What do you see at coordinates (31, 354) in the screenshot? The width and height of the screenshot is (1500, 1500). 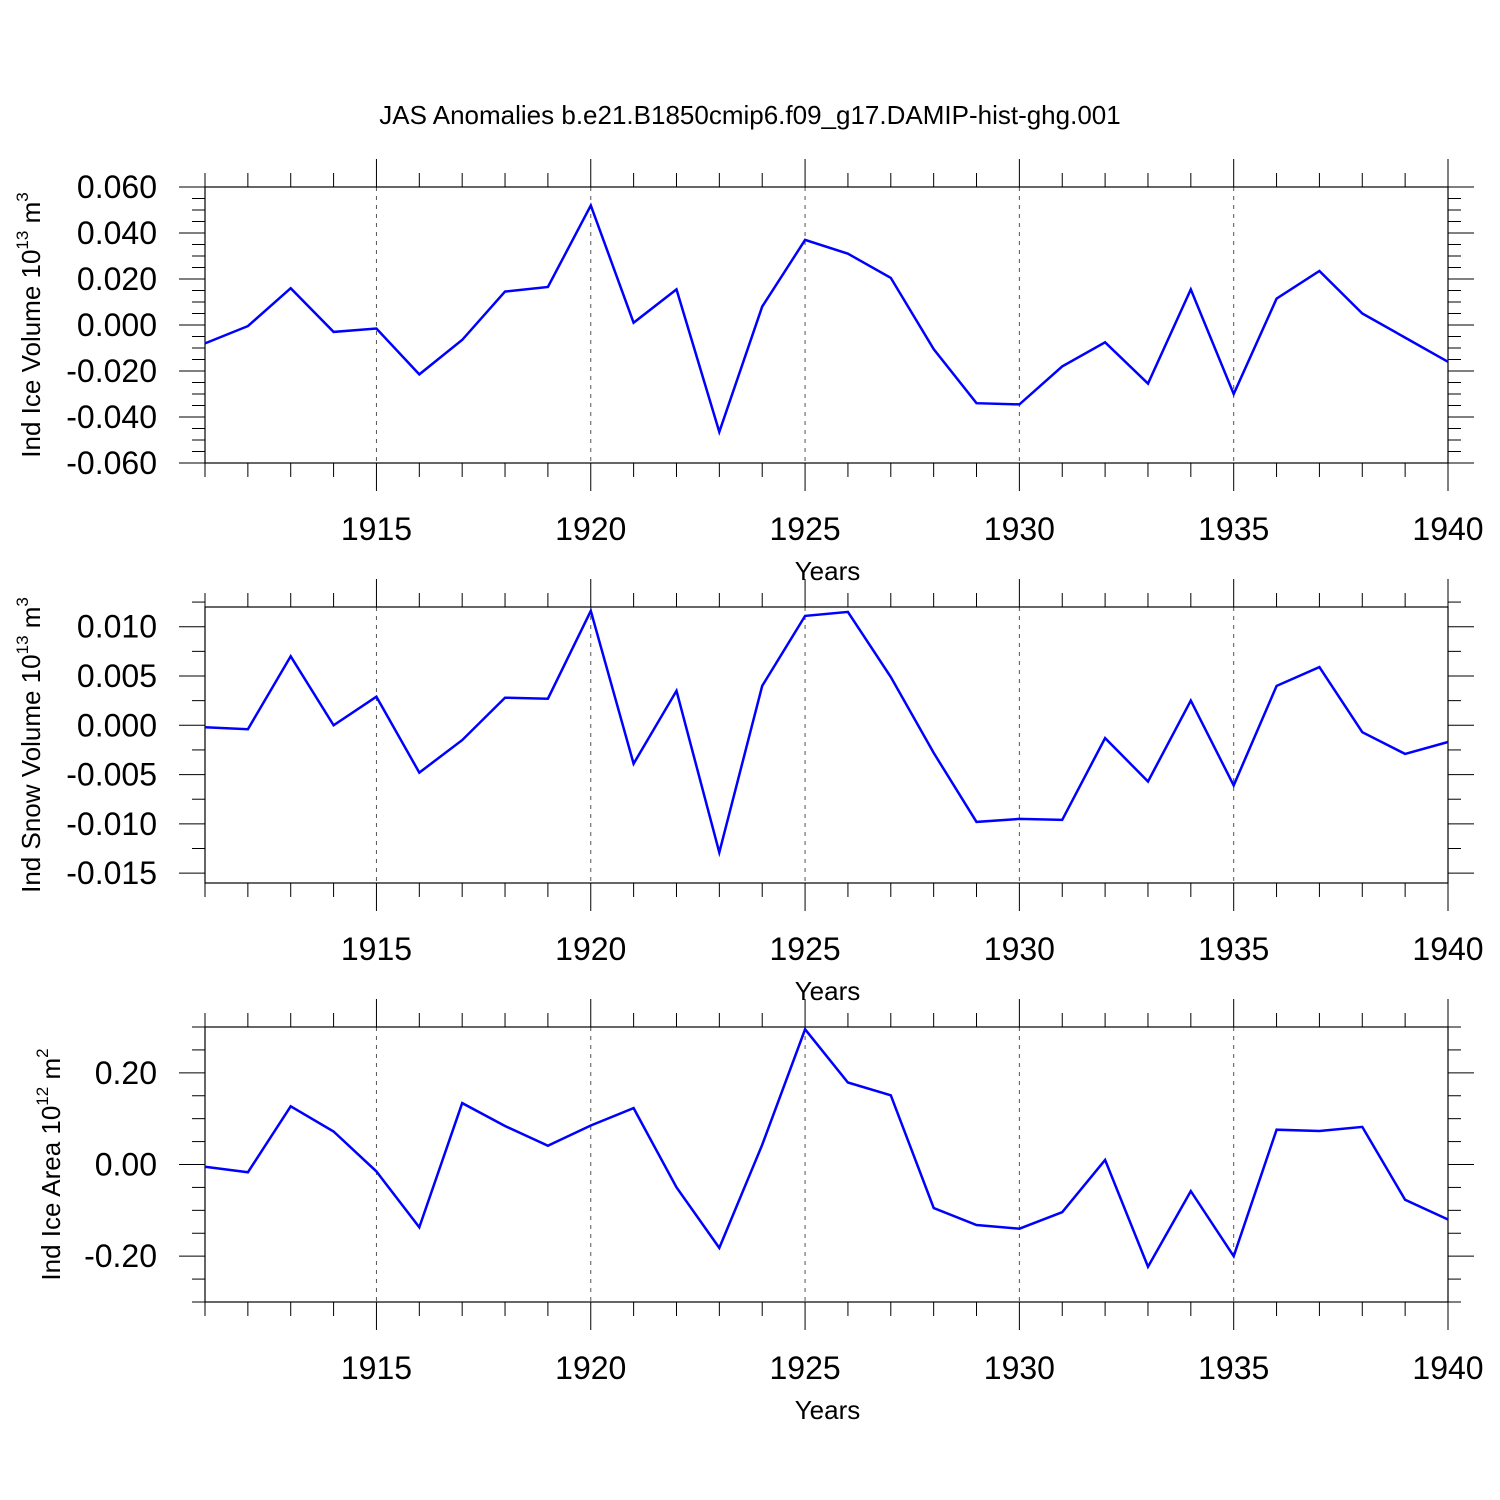 I see `y-axis-title-part: Ind Ice Volume 10` at bounding box center [31, 354].